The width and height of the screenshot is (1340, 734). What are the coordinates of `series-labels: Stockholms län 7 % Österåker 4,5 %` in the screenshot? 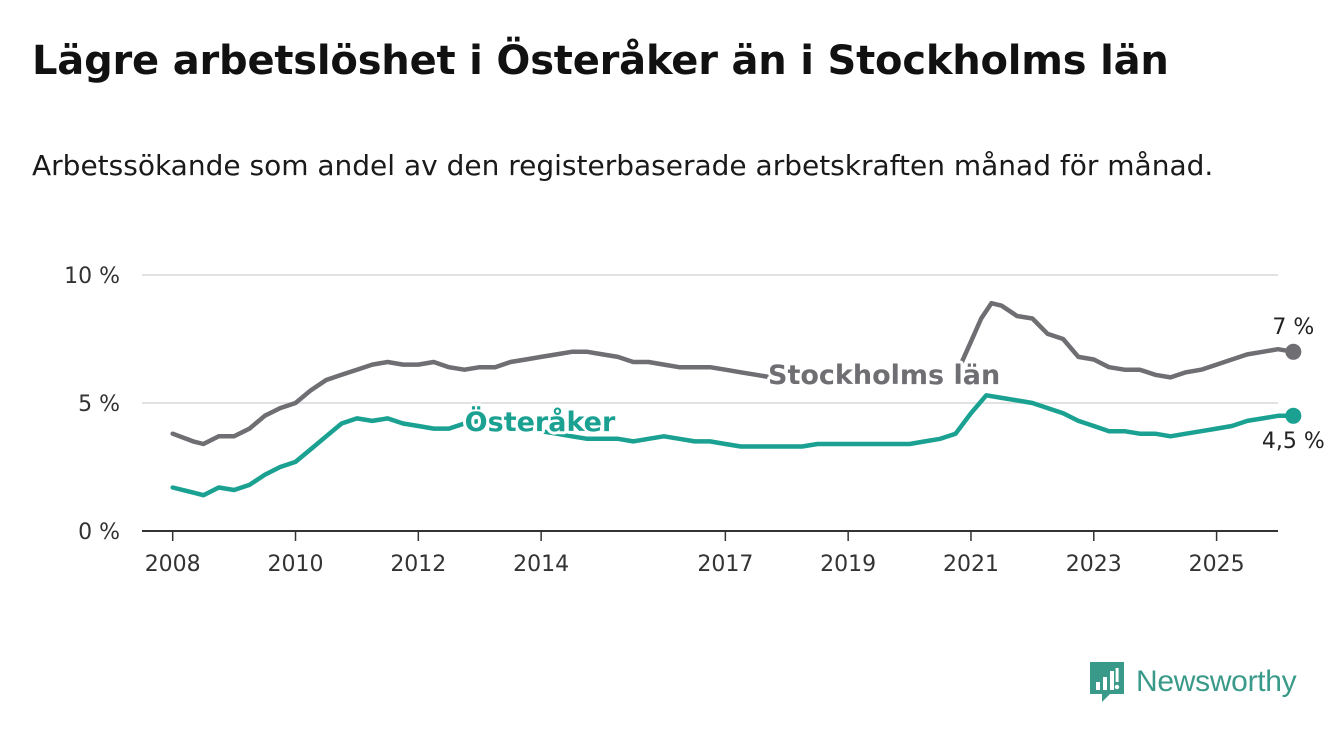 It's located at (895, 384).